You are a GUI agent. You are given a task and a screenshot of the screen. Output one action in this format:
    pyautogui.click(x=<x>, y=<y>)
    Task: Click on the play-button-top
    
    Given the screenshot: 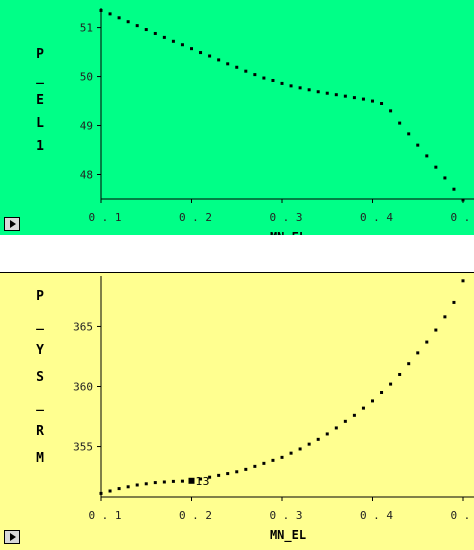 What is the action you would take?
    pyautogui.click(x=12, y=224)
    